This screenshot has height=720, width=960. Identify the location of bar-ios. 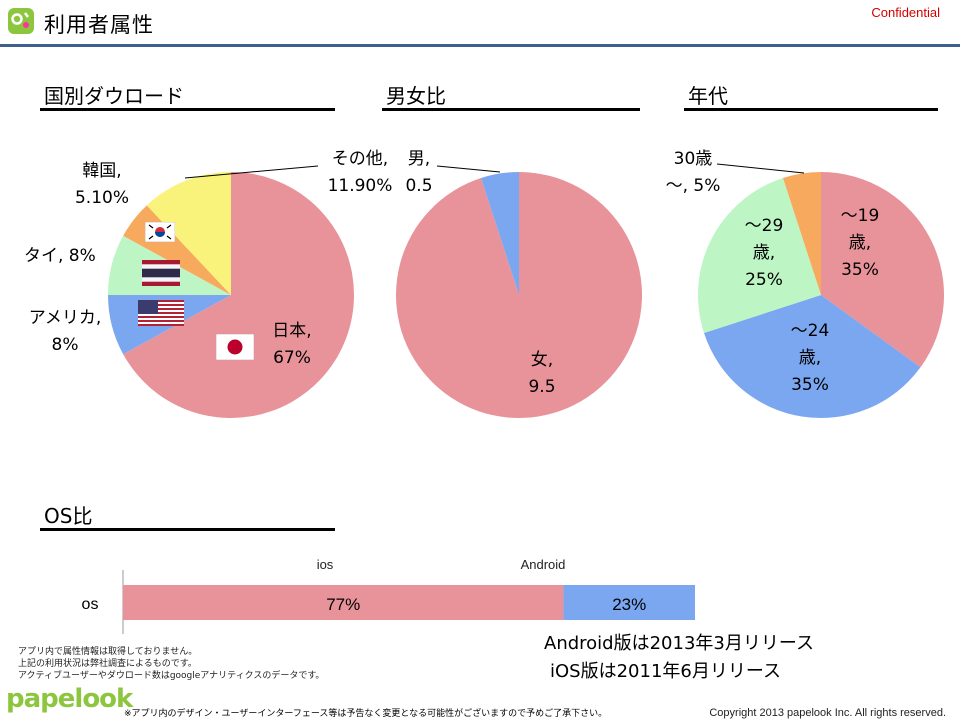
(343, 602).